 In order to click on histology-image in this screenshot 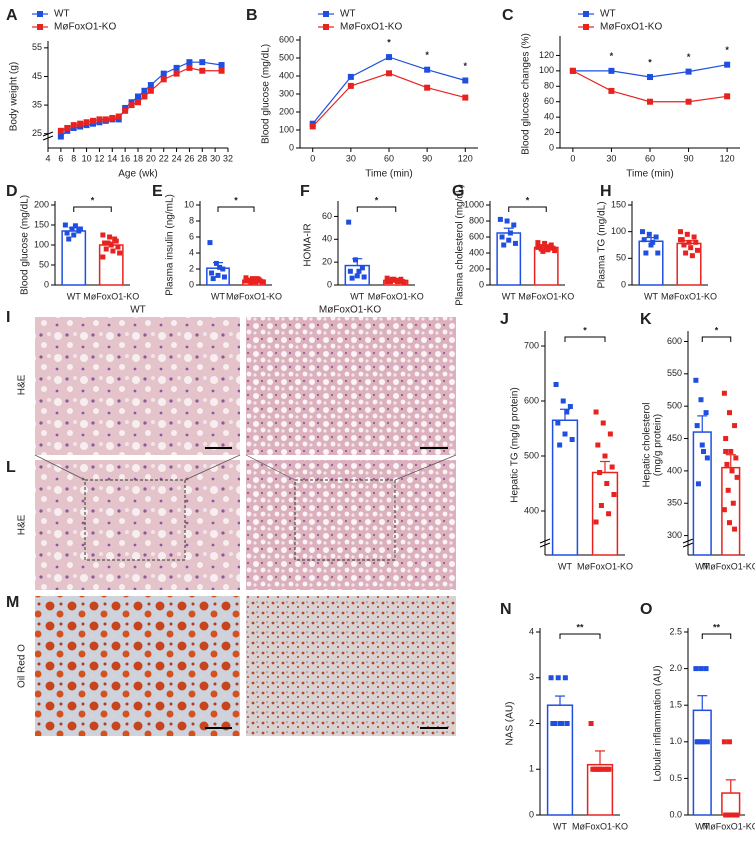, I will do `click(351, 525)`.